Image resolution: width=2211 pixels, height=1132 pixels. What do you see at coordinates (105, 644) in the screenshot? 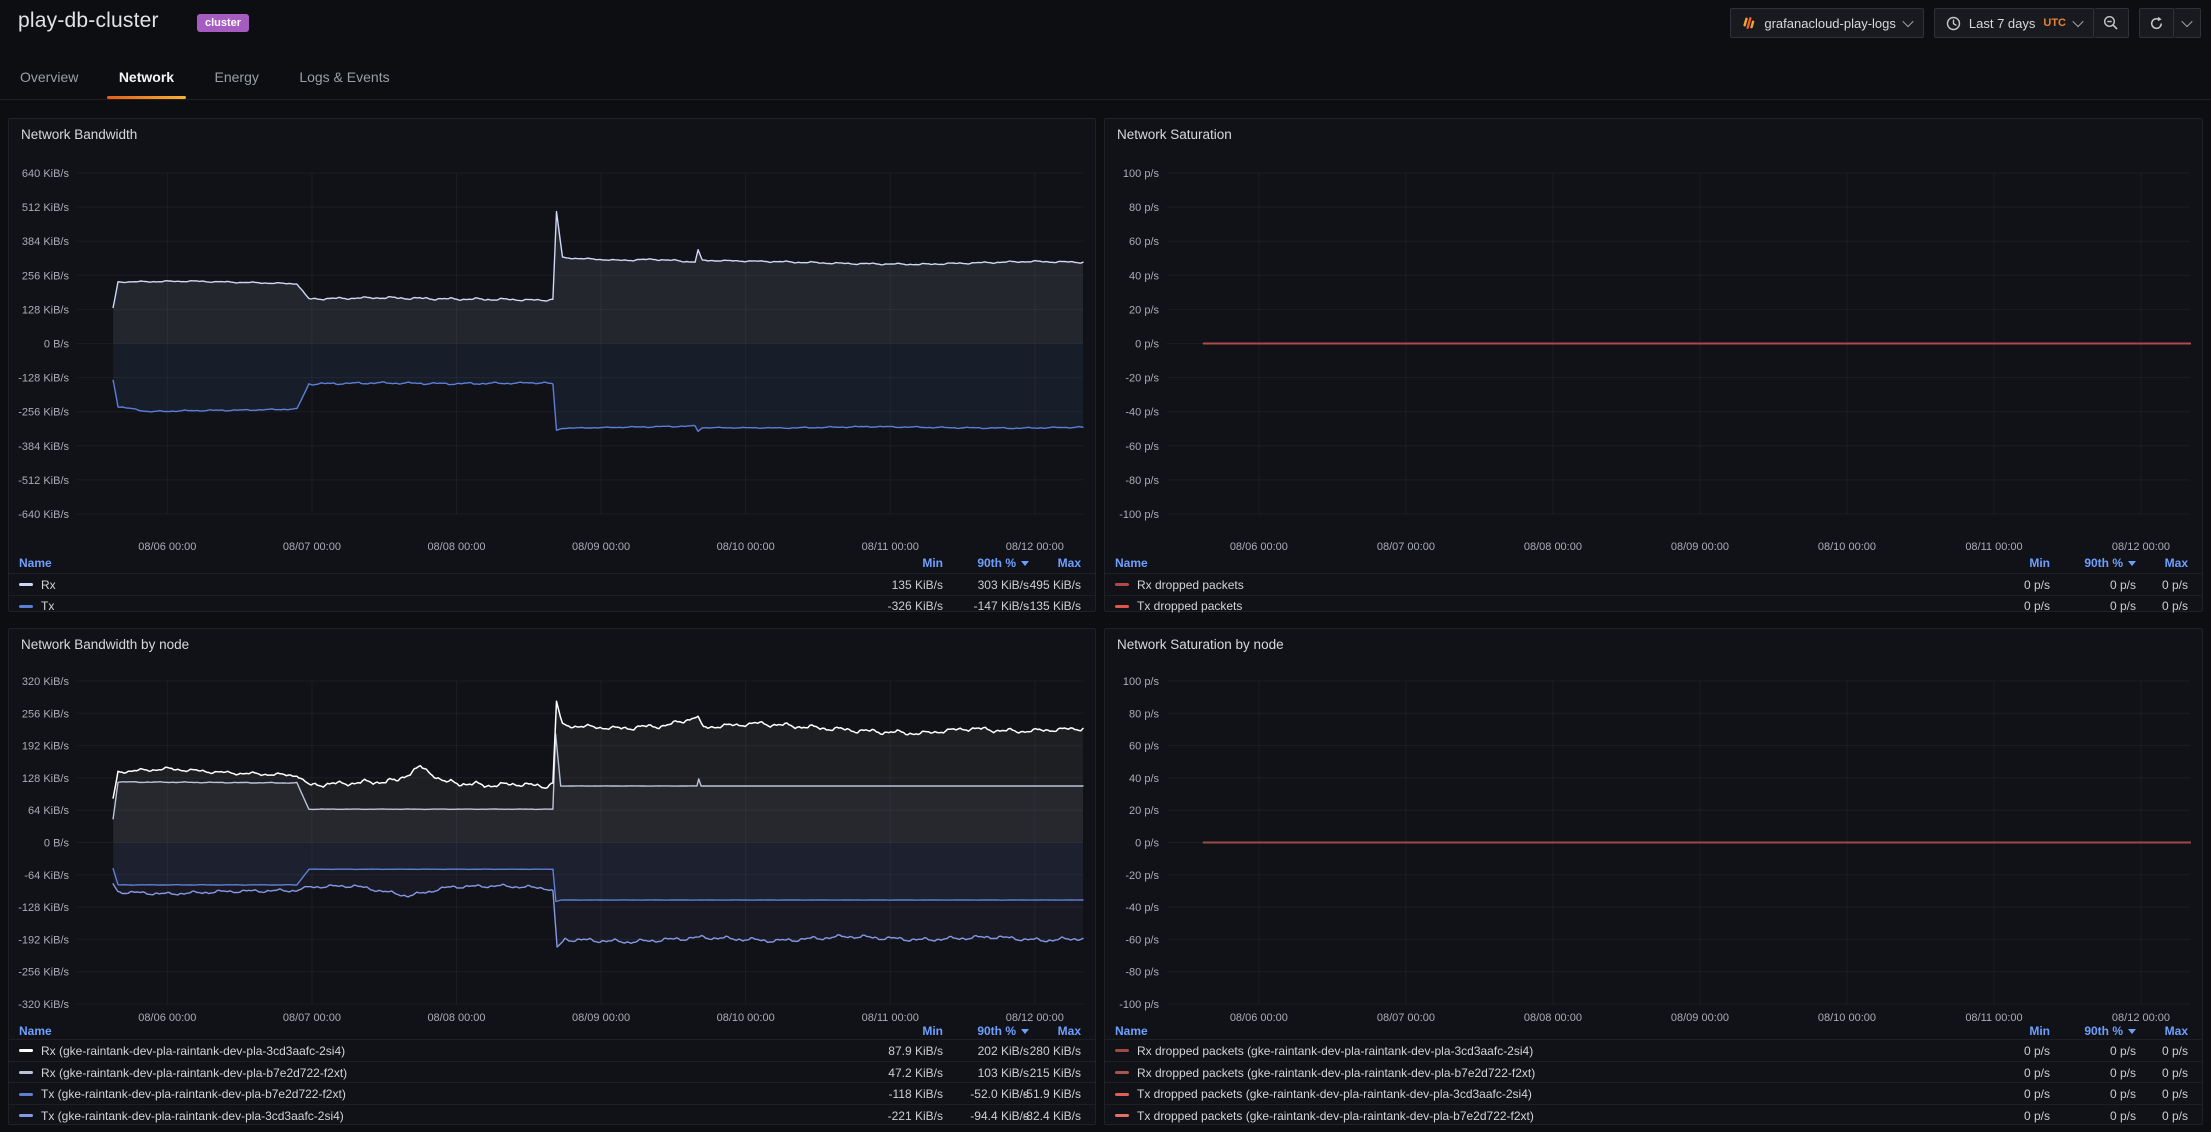
I see `panel-title: Network Bandwidth by node` at bounding box center [105, 644].